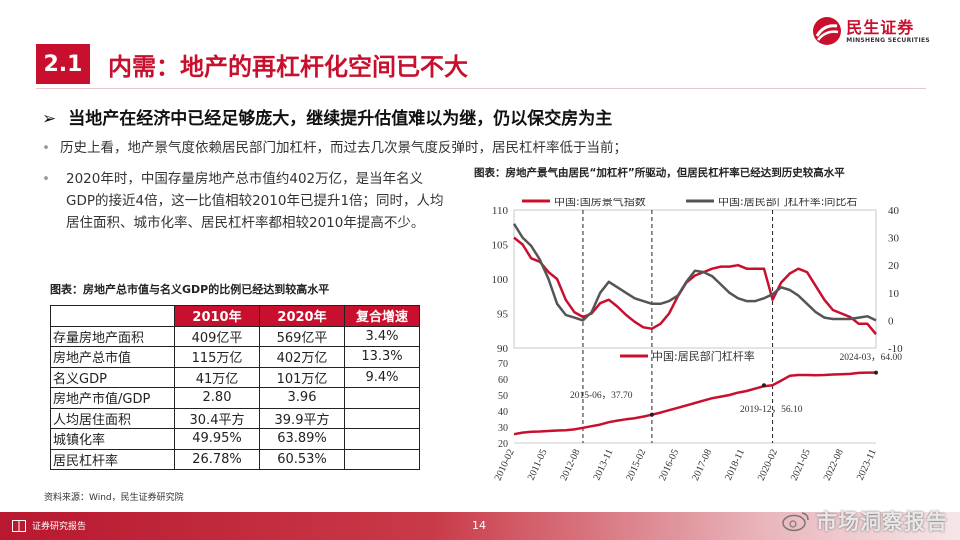 The image size is (960, 540). What do you see at coordinates (302, 459) in the screenshot?
I see `table-cell: 60.53%` at bounding box center [302, 459].